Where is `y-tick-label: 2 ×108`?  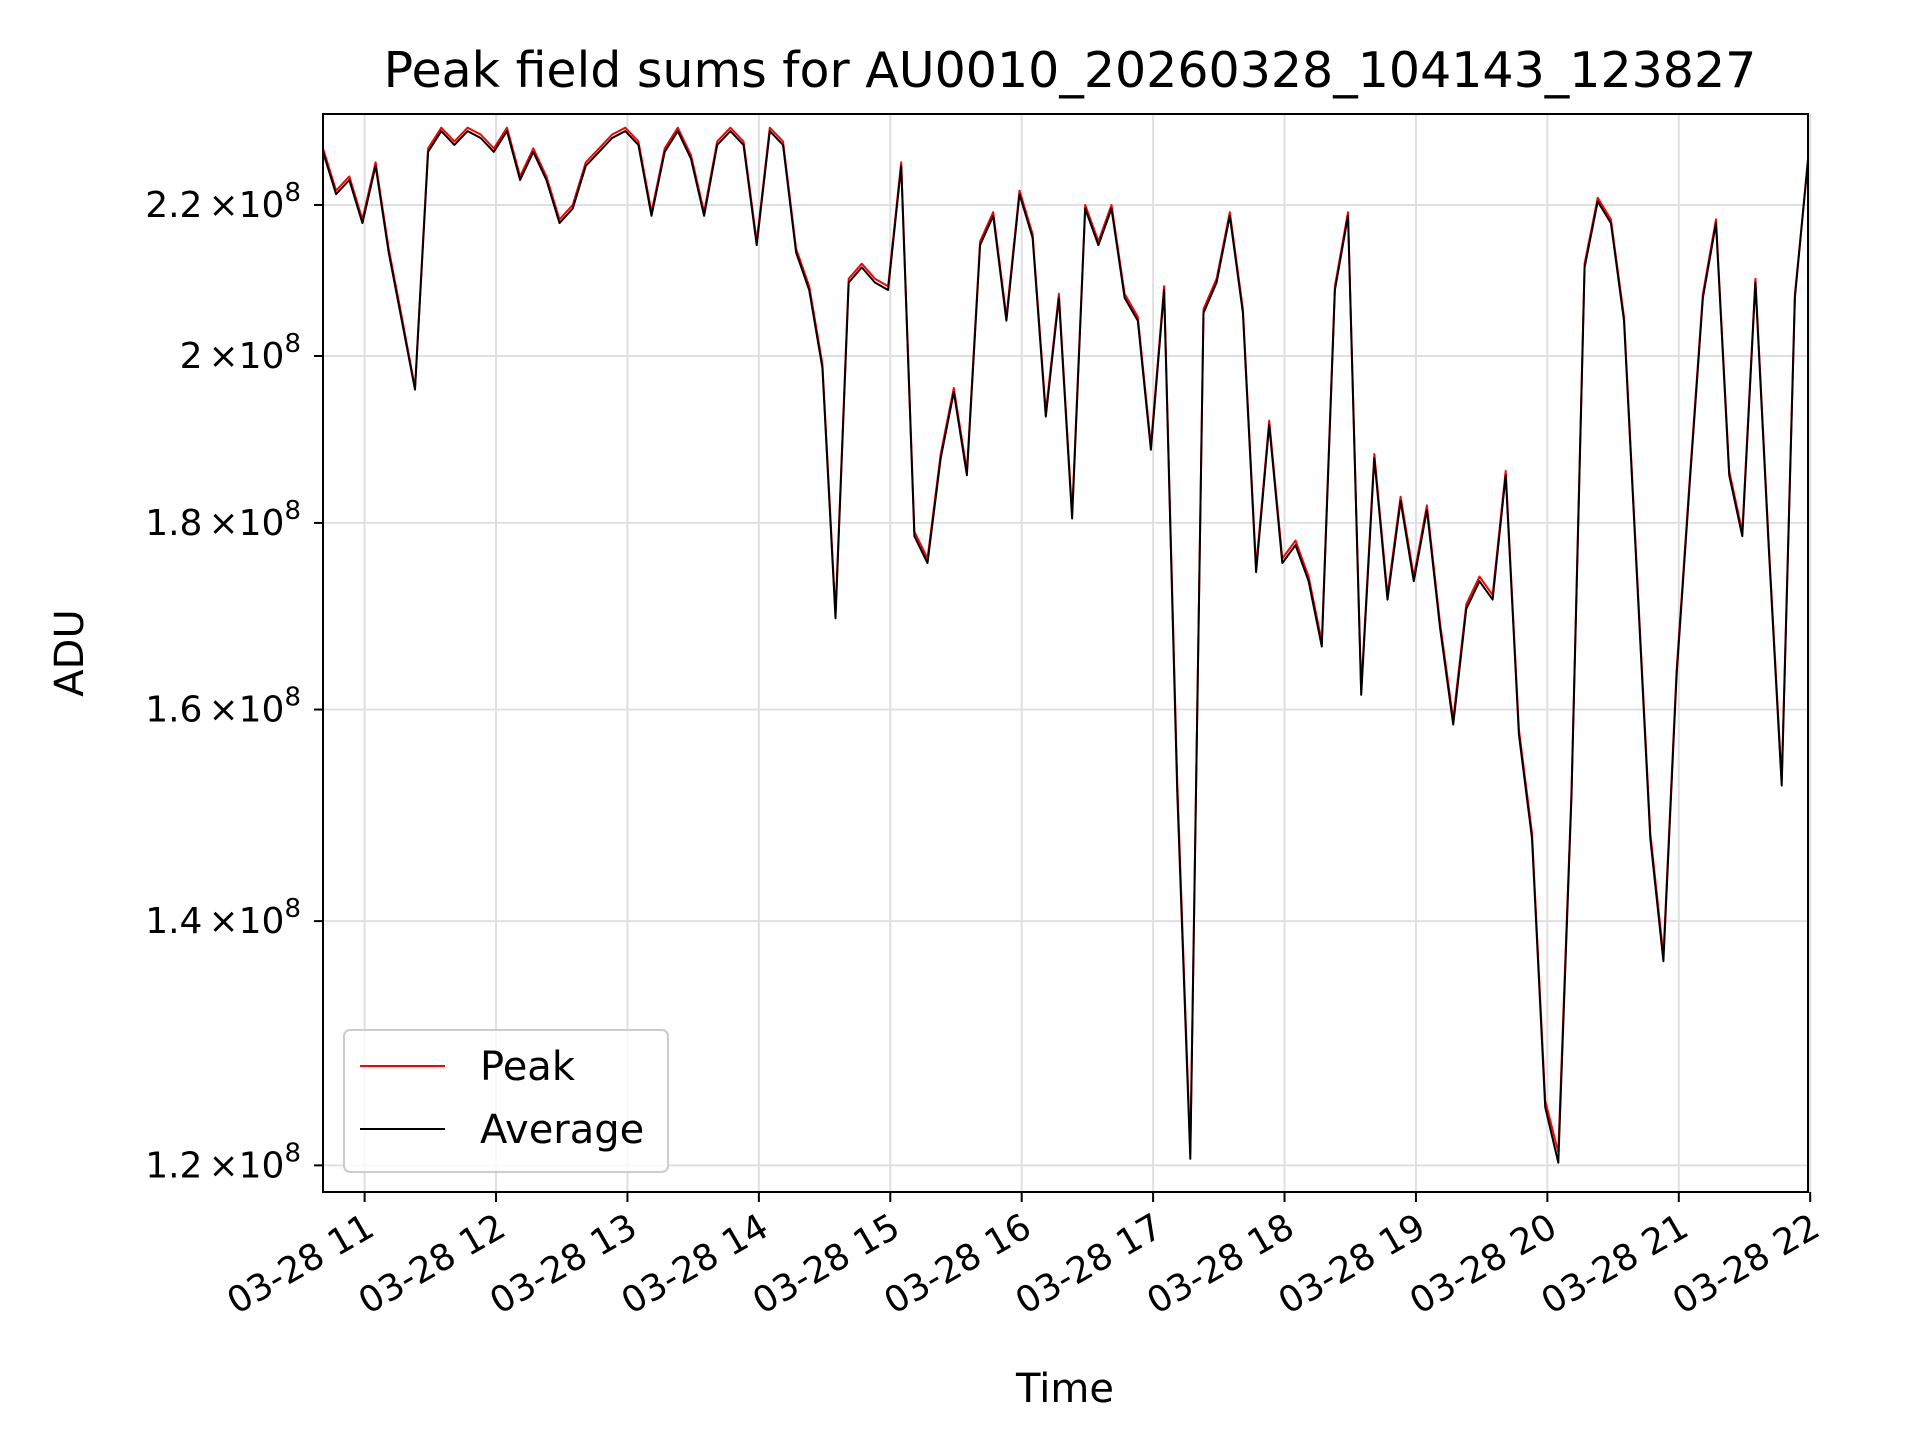
y-tick-label: 2 ×108 is located at coordinates (240, 353).